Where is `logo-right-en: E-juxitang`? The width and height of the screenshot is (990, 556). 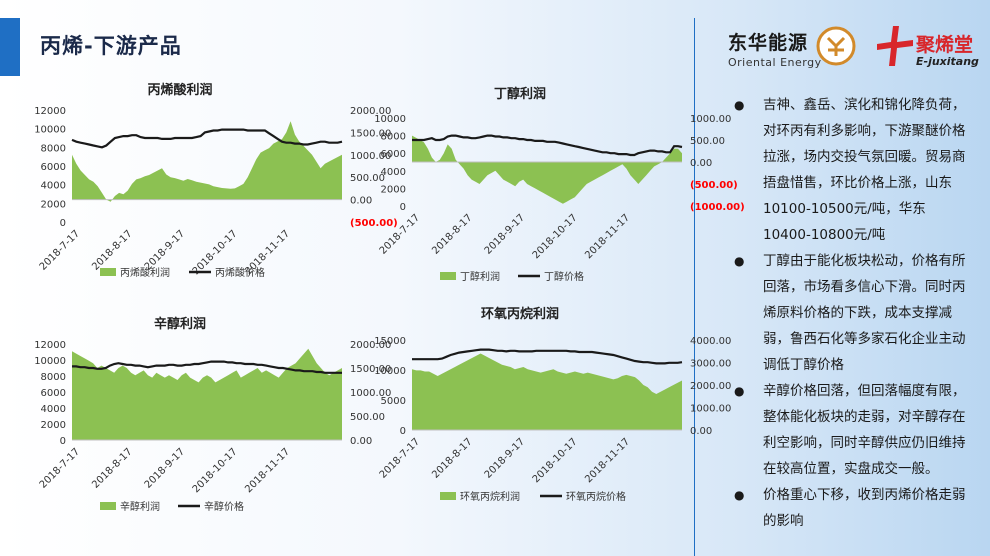
logo-right-en: E-juxitang is located at coordinates (947, 61).